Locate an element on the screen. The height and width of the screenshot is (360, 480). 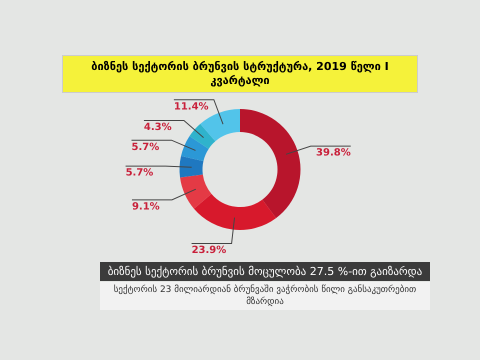
data-label: 4.3% is located at coordinates (158, 128).